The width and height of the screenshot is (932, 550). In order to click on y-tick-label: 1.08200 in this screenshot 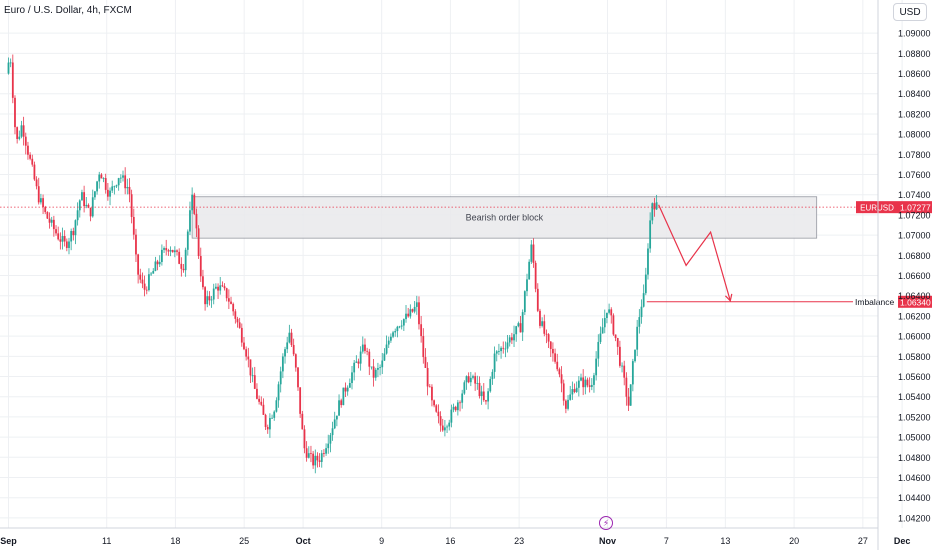, I will do `click(914, 114)`.